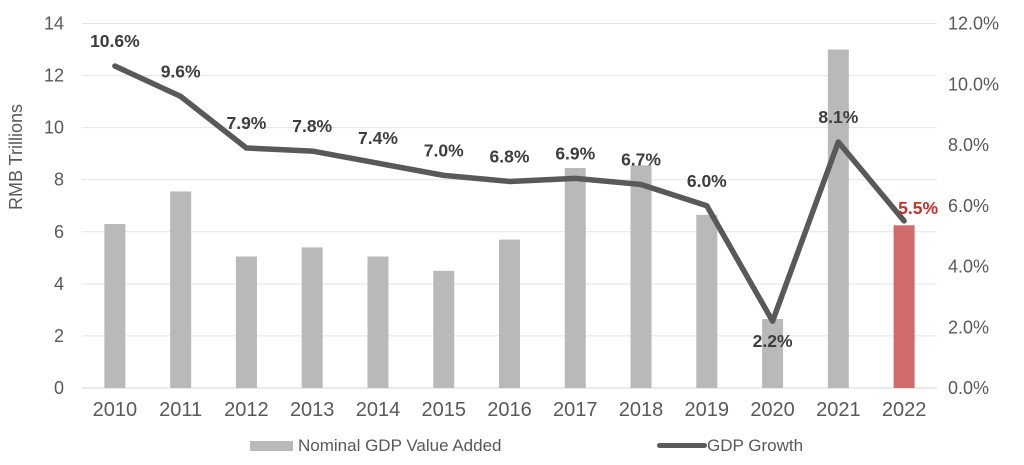 The height and width of the screenshot is (465, 1024). Describe the element at coordinates (510, 156) in the screenshot. I see `data-label-2016: 6.8%` at that location.